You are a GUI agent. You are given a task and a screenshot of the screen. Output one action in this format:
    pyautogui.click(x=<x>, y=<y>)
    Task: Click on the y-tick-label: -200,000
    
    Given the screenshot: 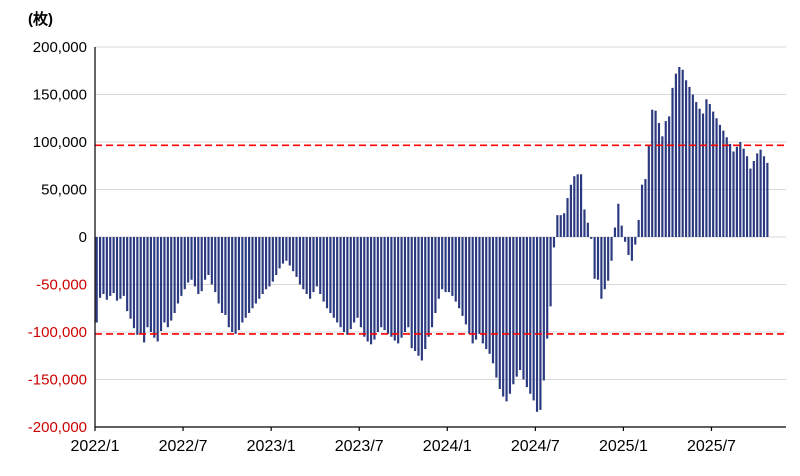 What is the action you would take?
    pyautogui.click(x=57, y=427)
    